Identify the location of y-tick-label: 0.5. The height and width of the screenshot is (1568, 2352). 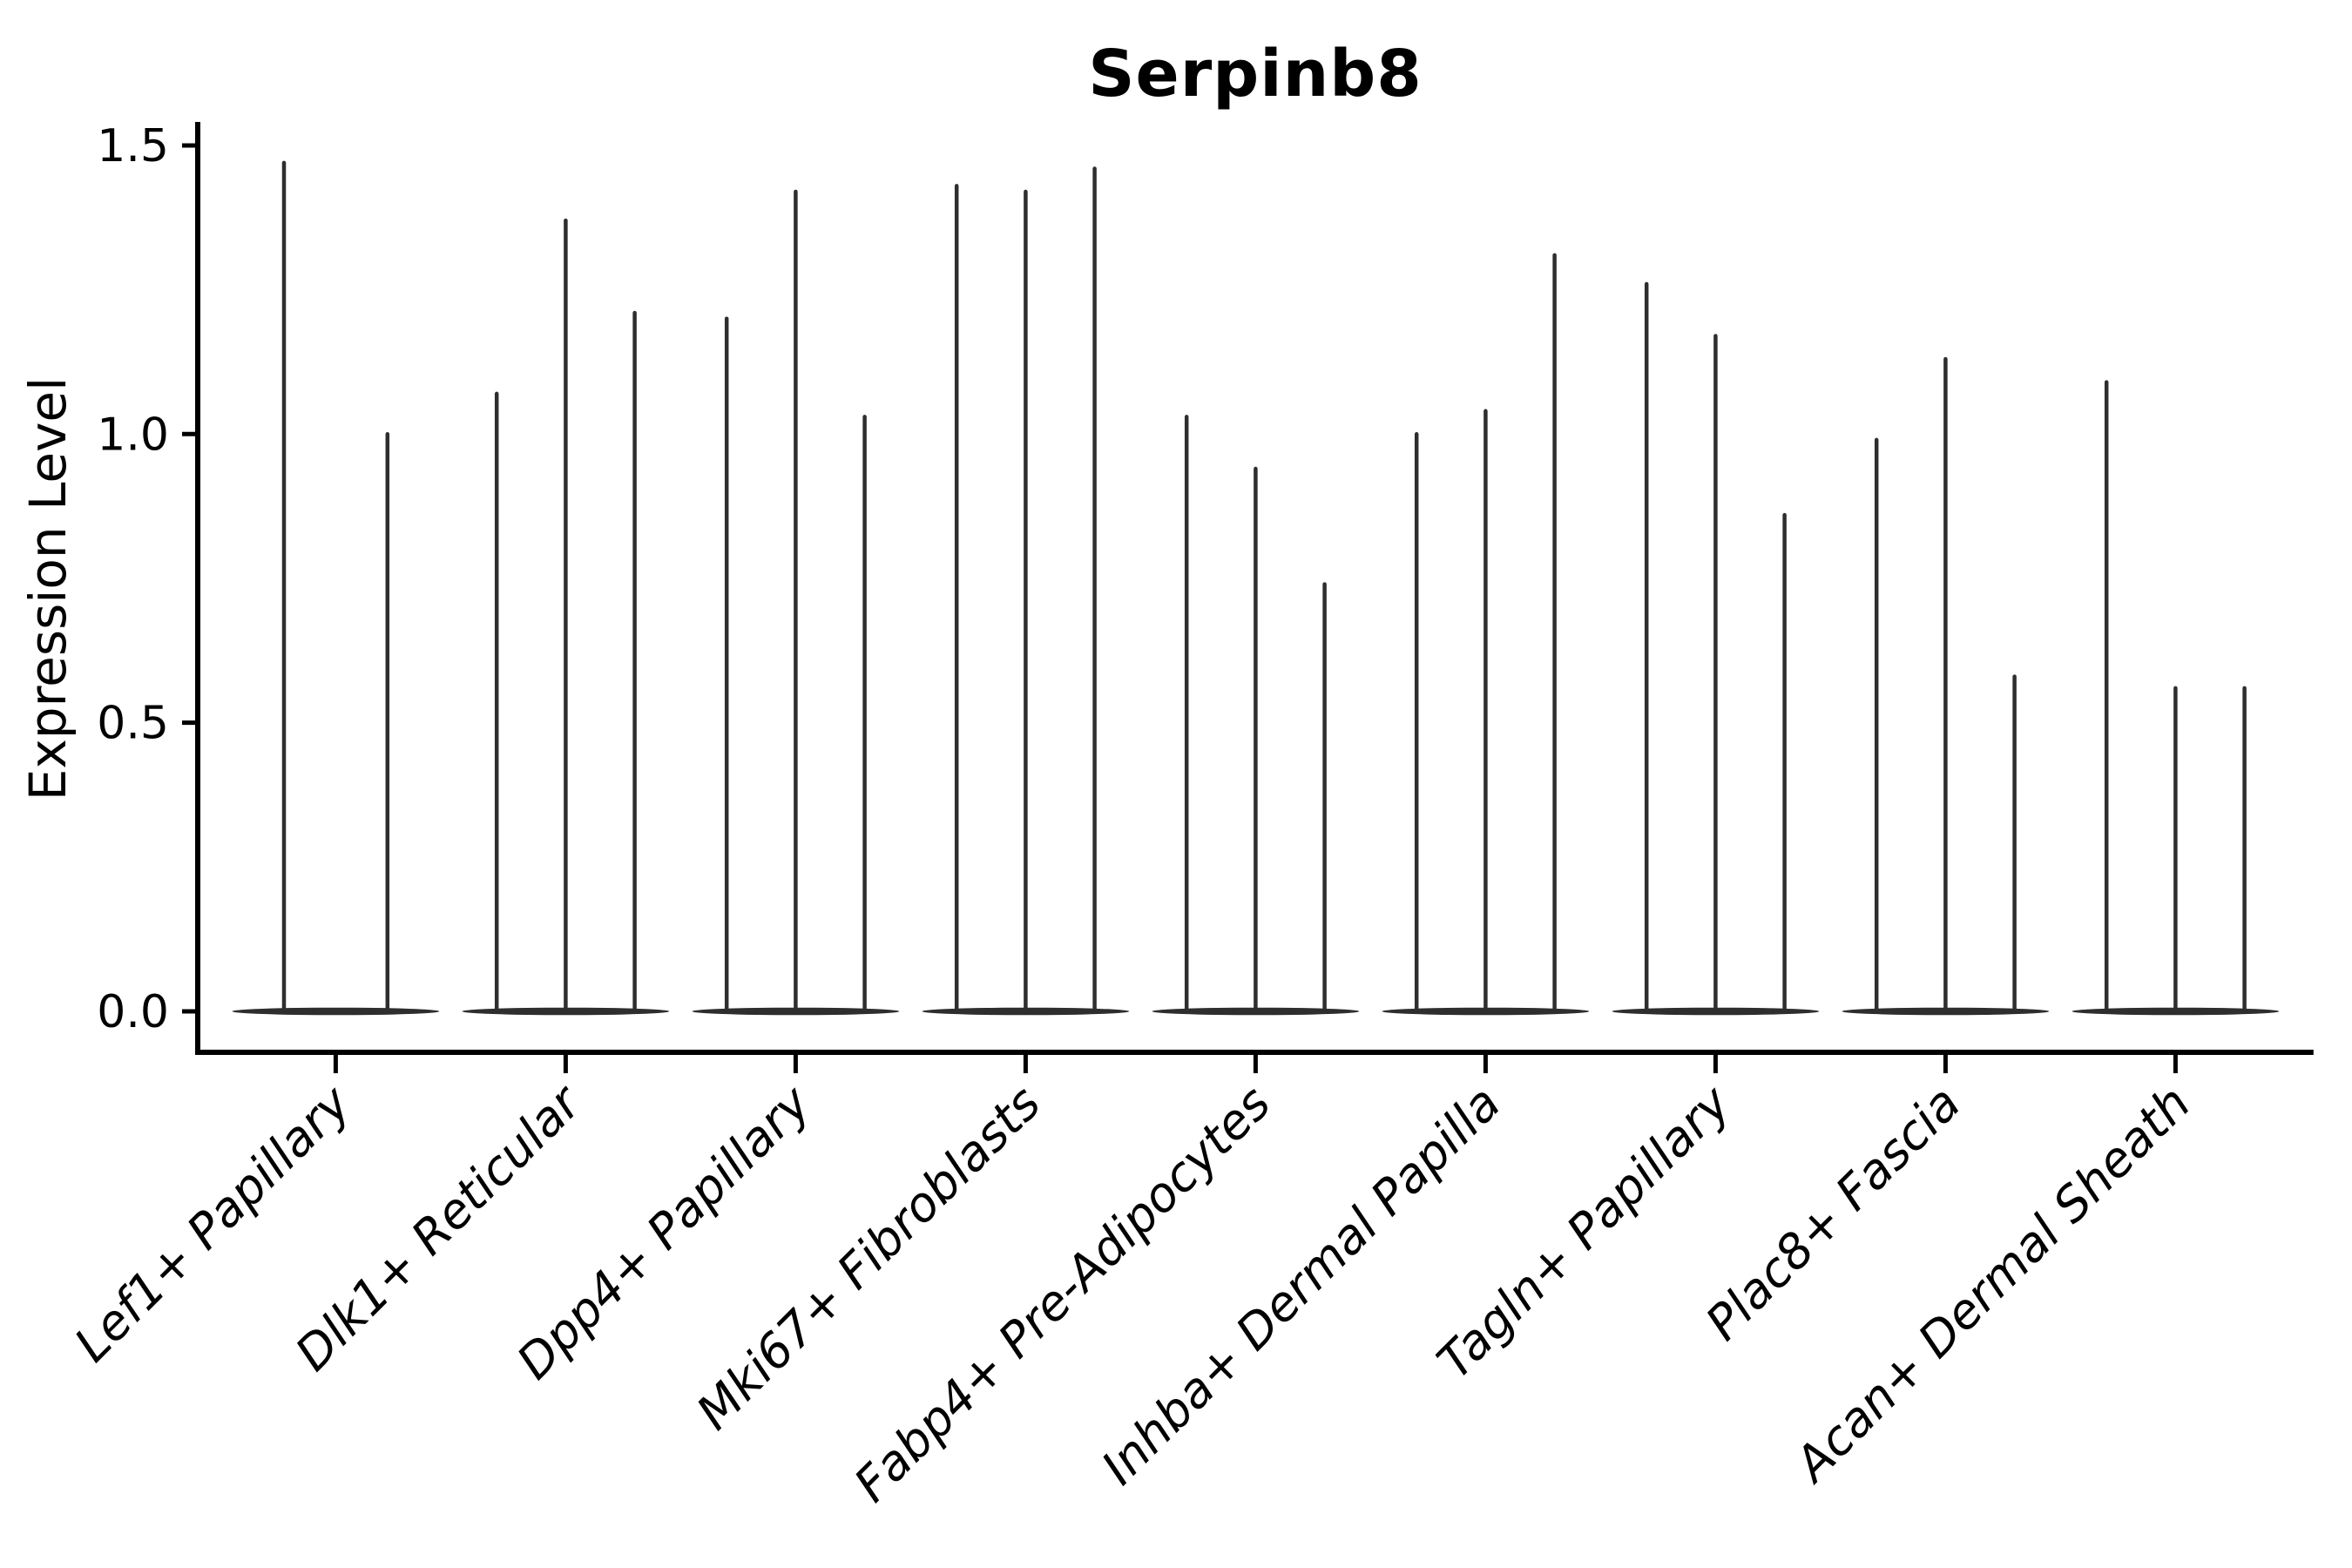
(133, 724).